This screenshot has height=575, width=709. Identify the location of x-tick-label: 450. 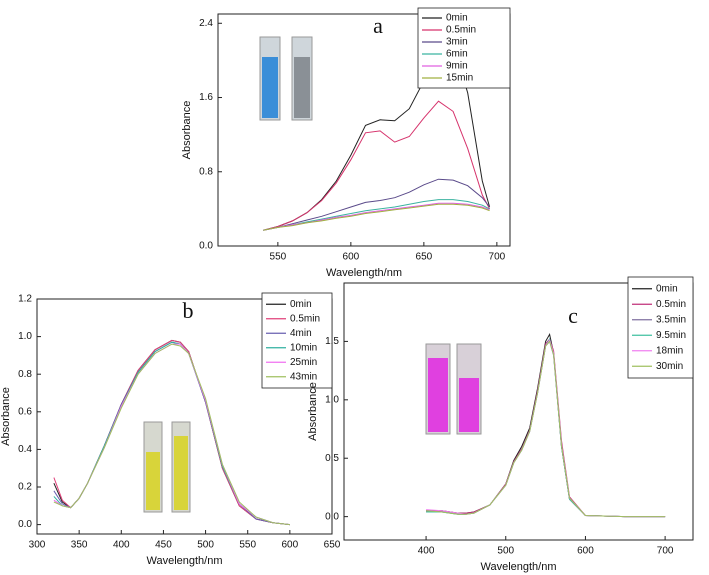
(163, 545).